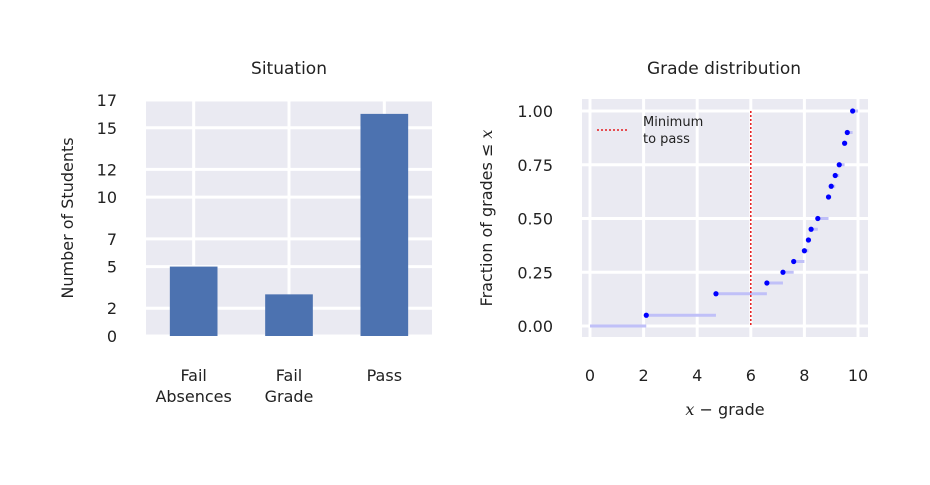 The image size is (930, 485). I want to click on cdf-y-tick-1: 0.25, so click(535, 272).